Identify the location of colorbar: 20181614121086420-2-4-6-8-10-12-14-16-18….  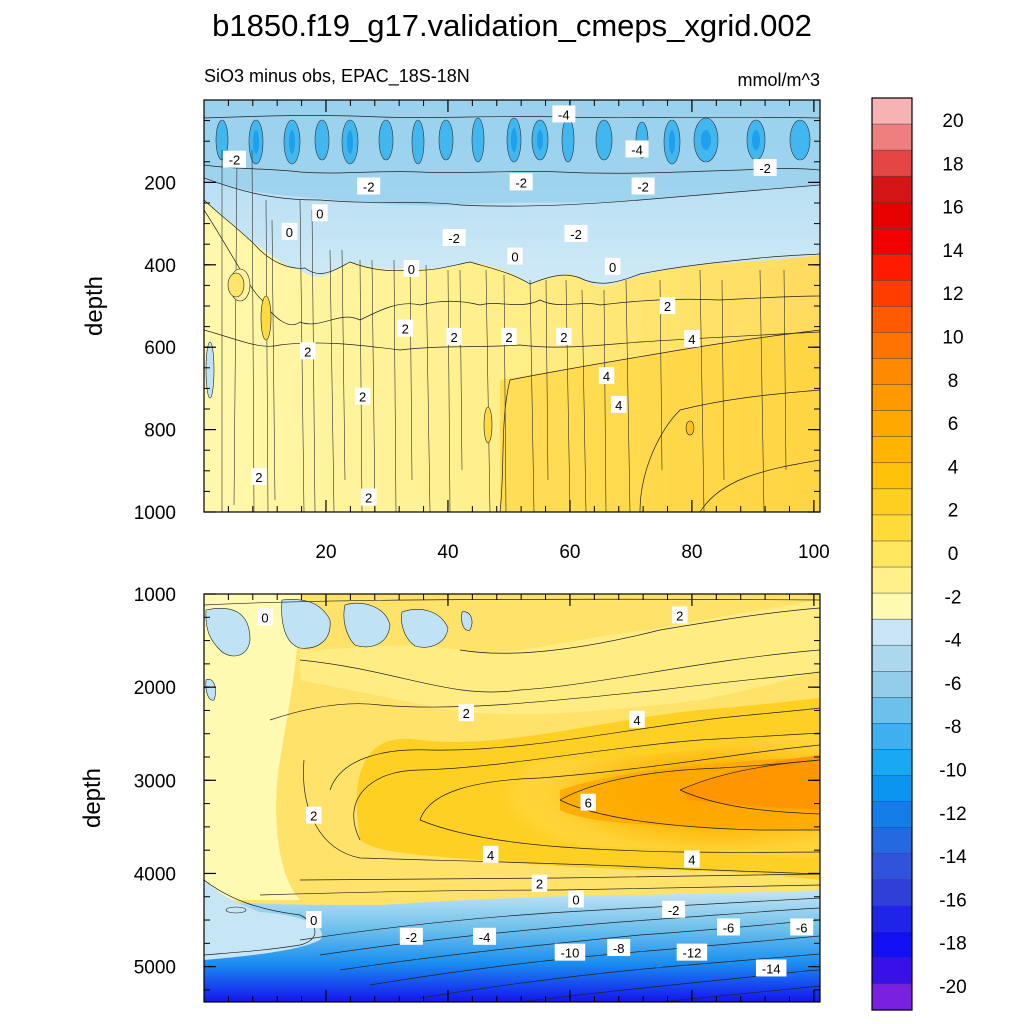
(919, 554).